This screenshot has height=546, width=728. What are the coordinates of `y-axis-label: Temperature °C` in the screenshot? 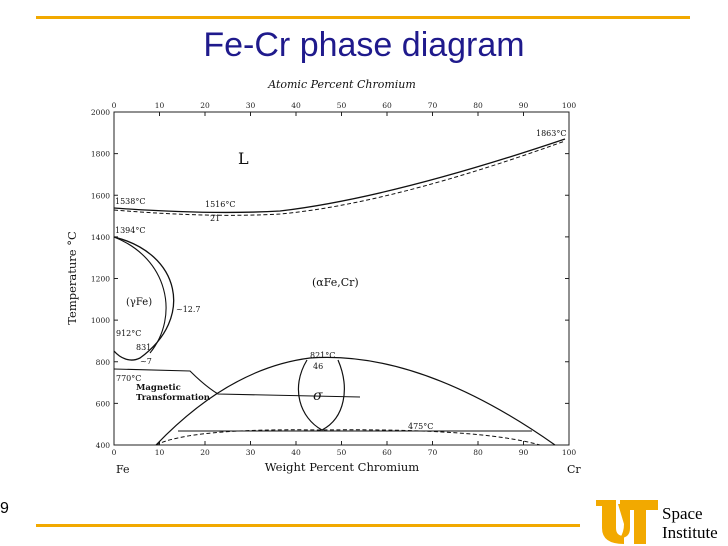 It's located at (72, 278).